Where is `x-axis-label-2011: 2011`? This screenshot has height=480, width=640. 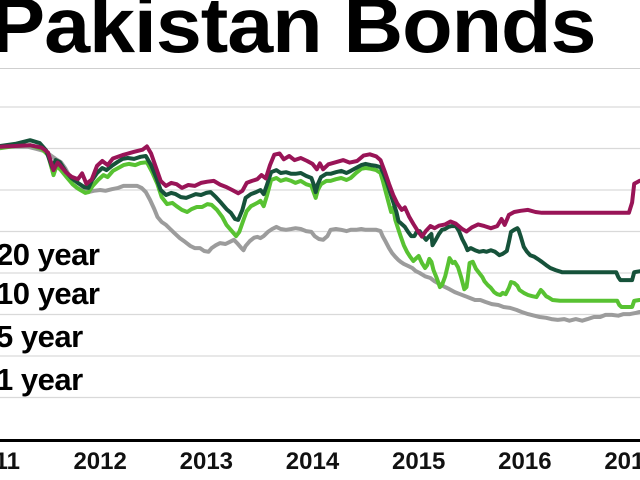 x-axis-label-2011: 2011 is located at coordinates (10, 461).